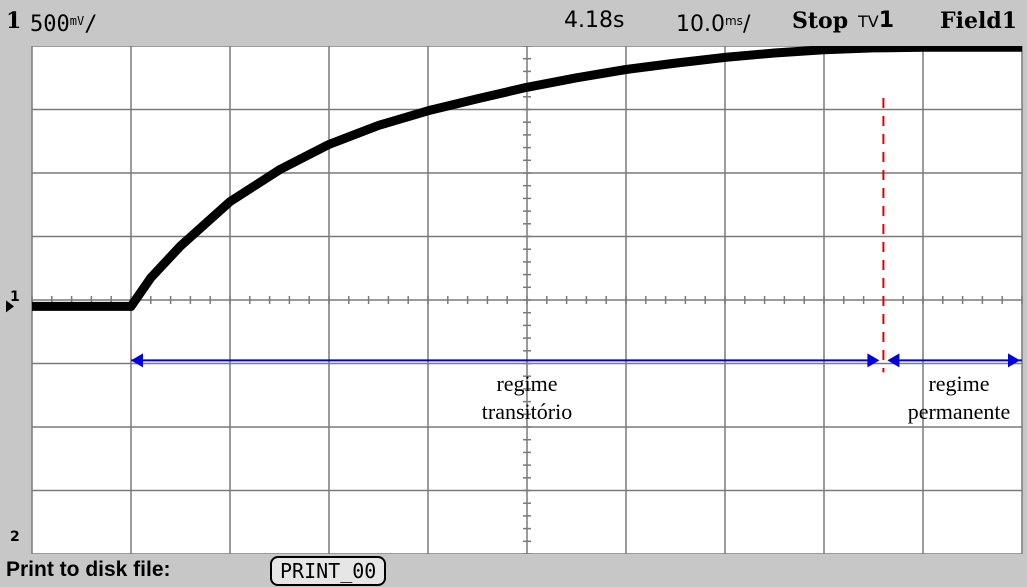 This screenshot has width=1027, height=587. Describe the element at coordinates (15, 297) in the screenshot. I see `ground-marker: 1` at that location.